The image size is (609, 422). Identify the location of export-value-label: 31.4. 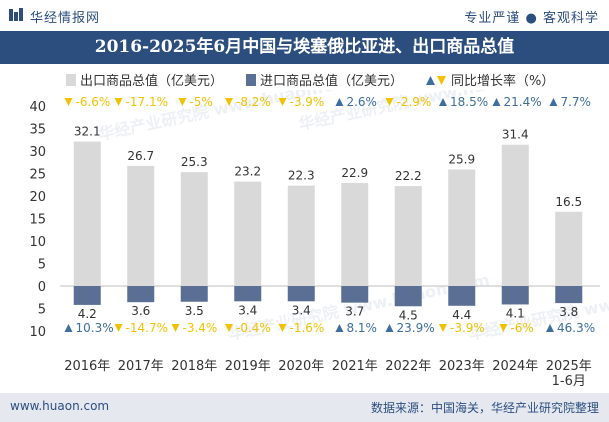
(515, 135).